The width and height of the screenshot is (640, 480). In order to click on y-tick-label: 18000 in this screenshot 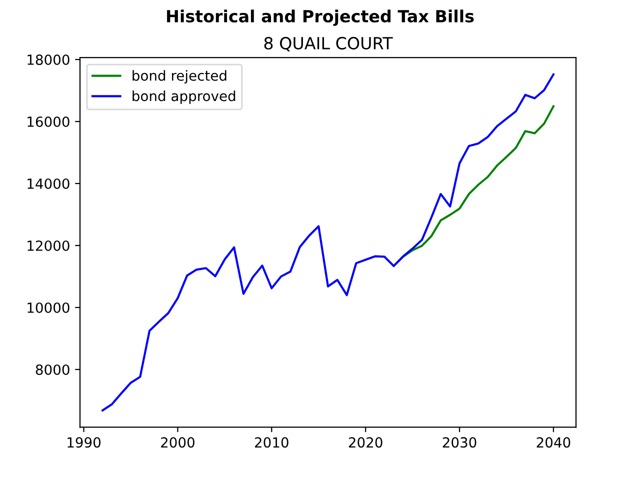, I will do `click(49, 59)`.